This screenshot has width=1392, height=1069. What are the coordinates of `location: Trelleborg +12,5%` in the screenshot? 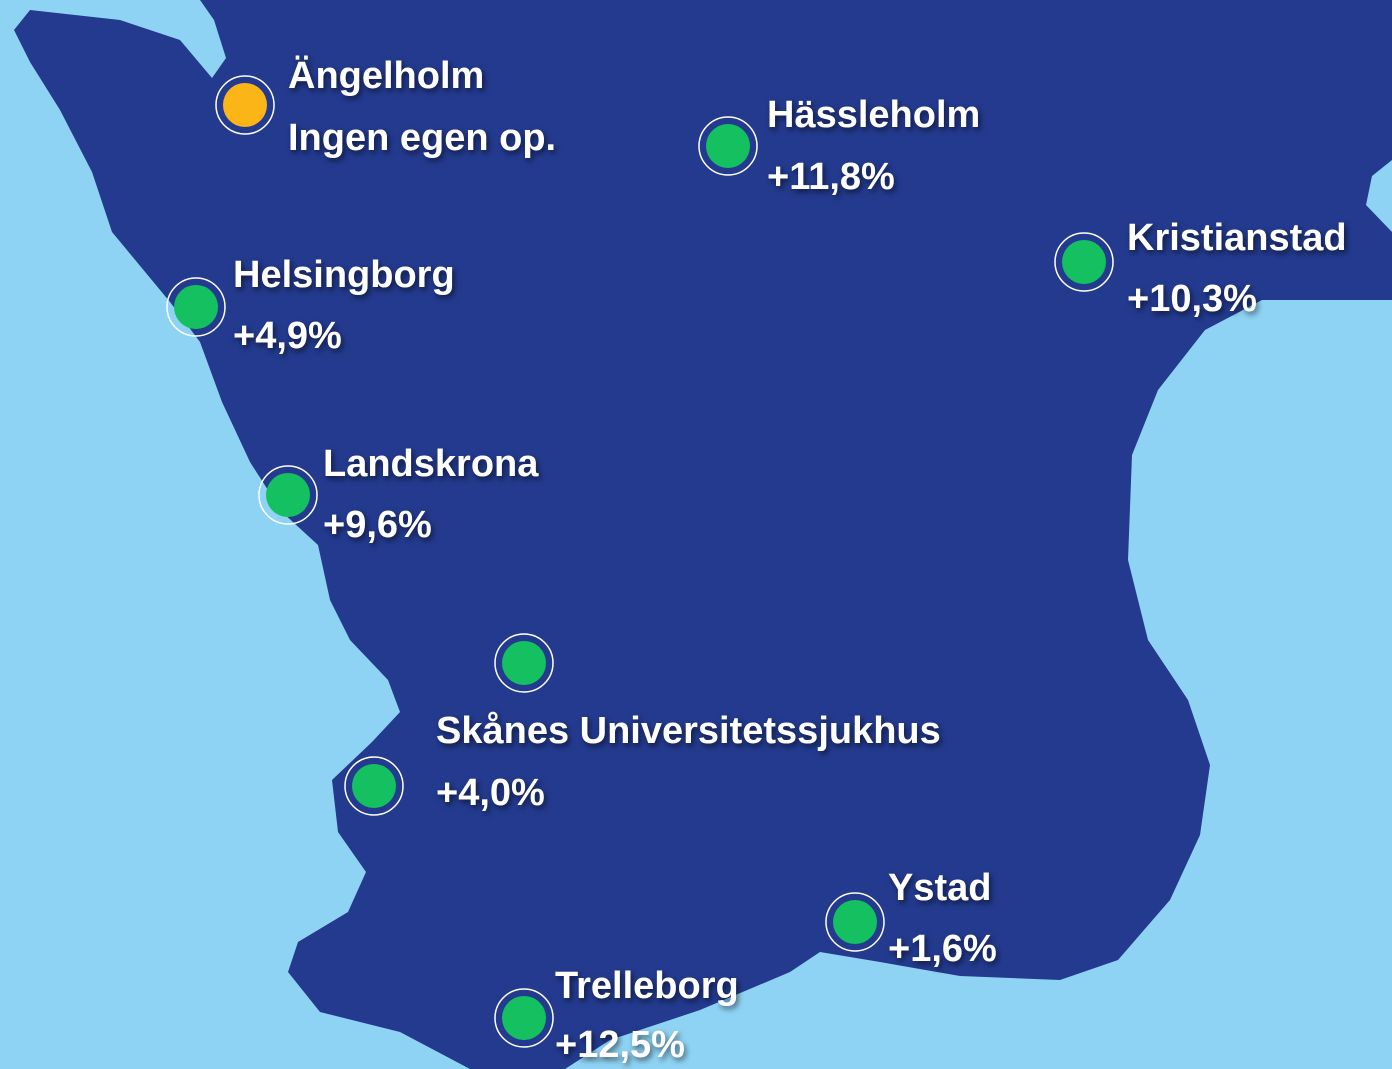 It's located at (616, 1015).